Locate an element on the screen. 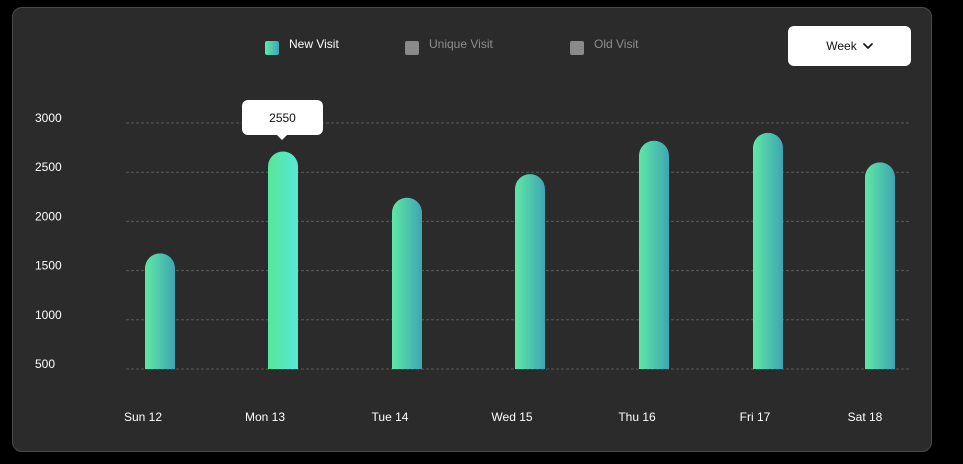  y-tick-label: 2000 is located at coordinates (48, 216).